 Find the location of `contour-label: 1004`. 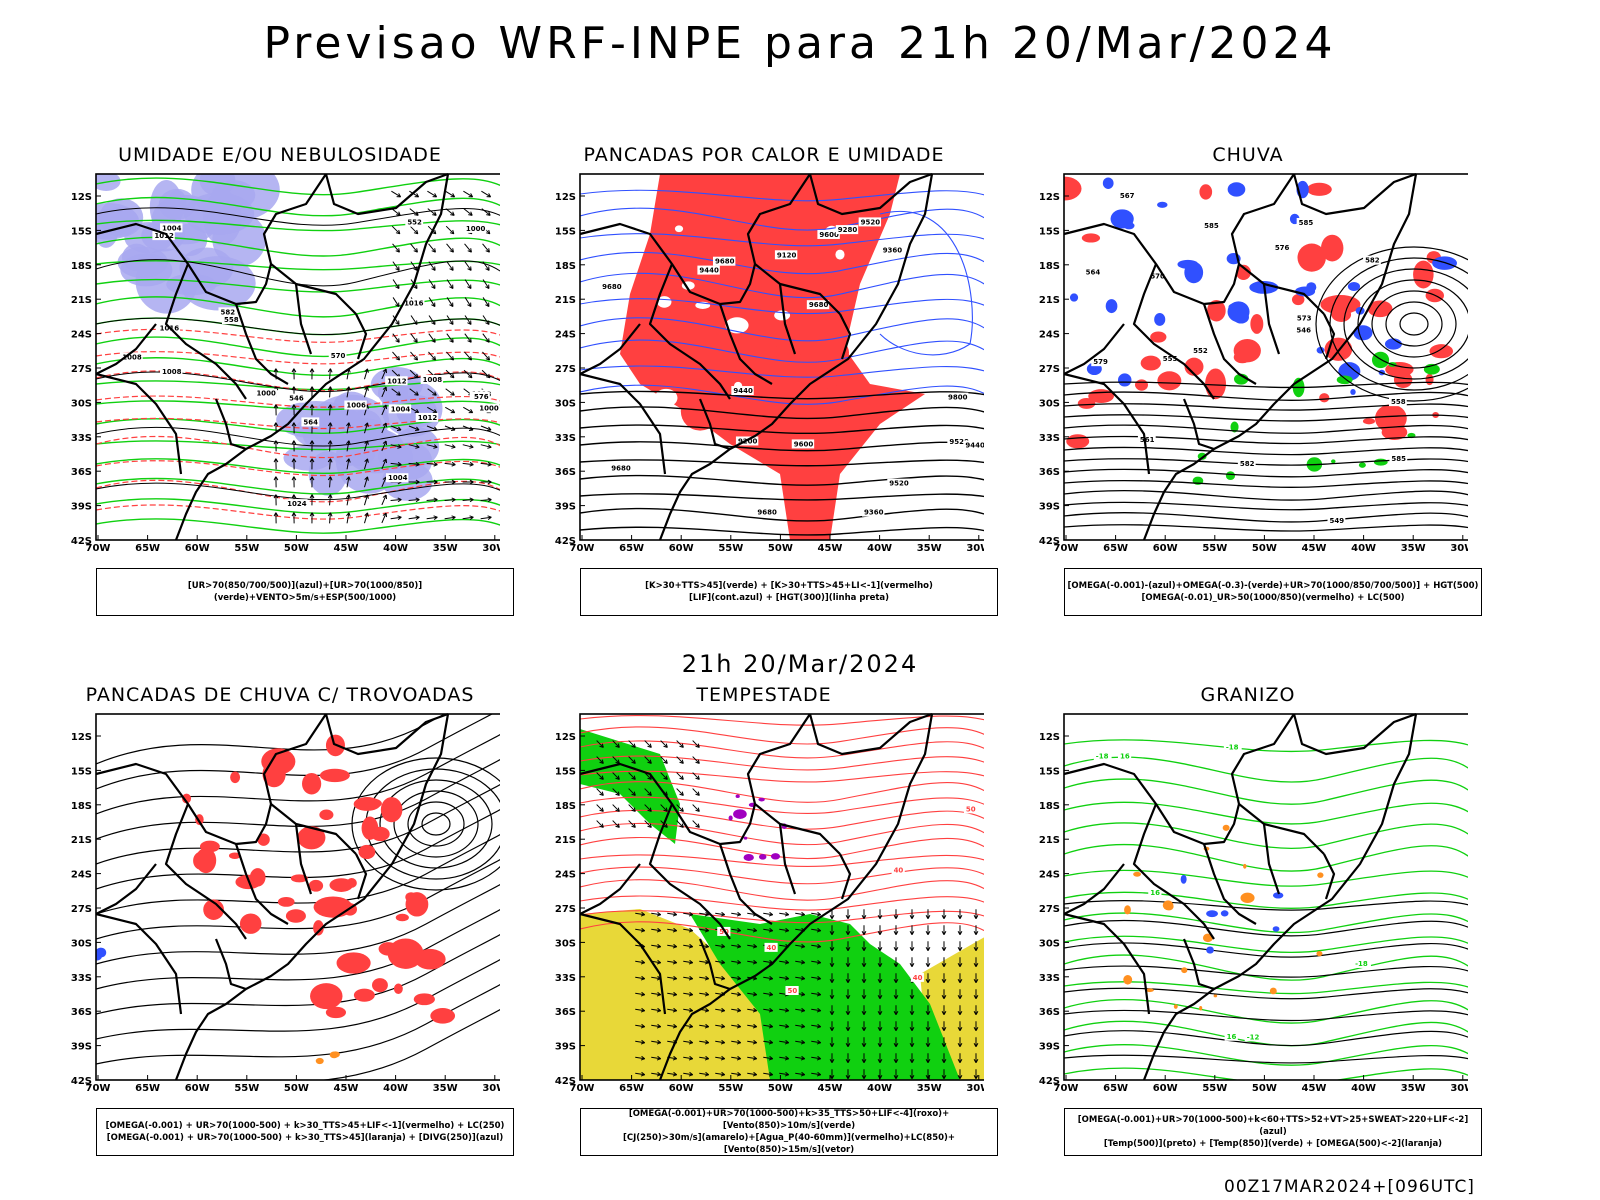

contour-label: 1004 is located at coordinates (398, 478).